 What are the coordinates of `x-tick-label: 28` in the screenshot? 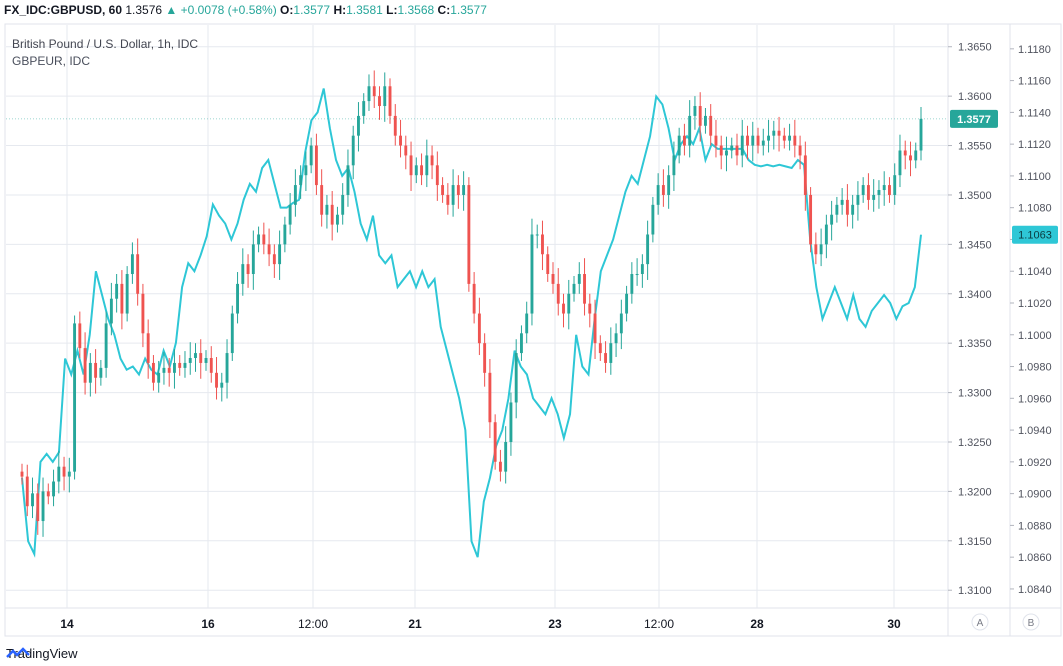 It's located at (757, 624).